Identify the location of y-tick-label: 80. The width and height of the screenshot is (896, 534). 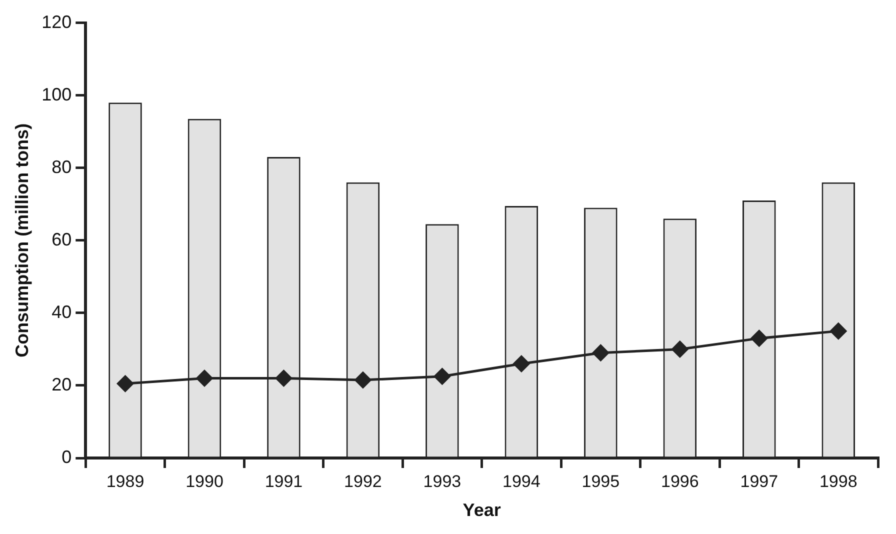
(62, 166).